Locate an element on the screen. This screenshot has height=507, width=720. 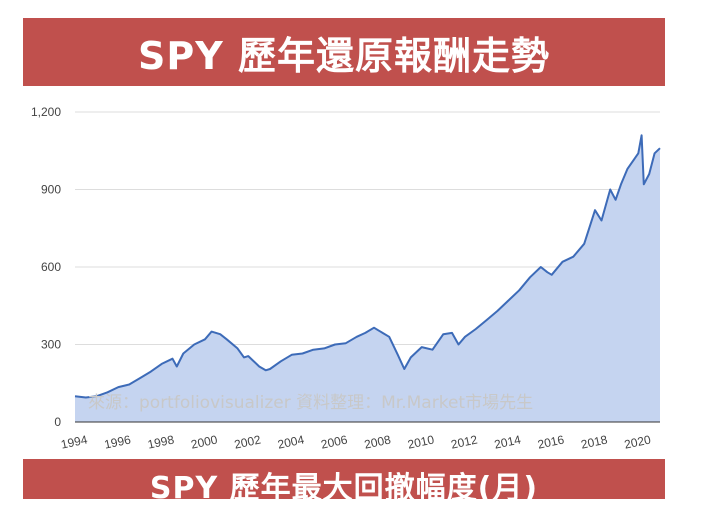
x-tick-label: 2002 is located at coordinates (247, 441).